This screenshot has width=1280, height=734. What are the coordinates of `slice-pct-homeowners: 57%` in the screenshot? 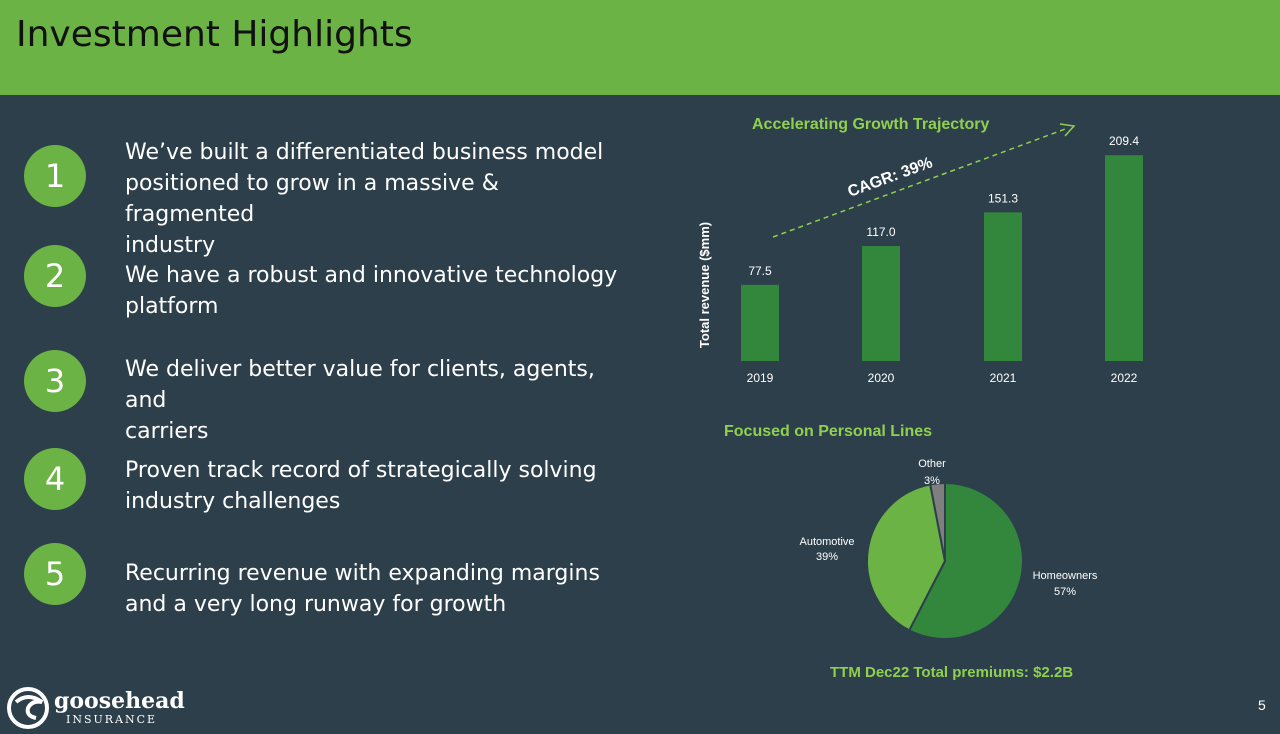 It's located at (1065, 592).